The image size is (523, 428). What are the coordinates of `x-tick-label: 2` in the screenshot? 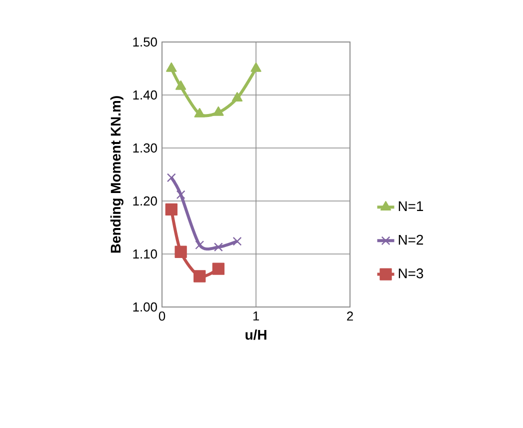 It's located at (350, 316).